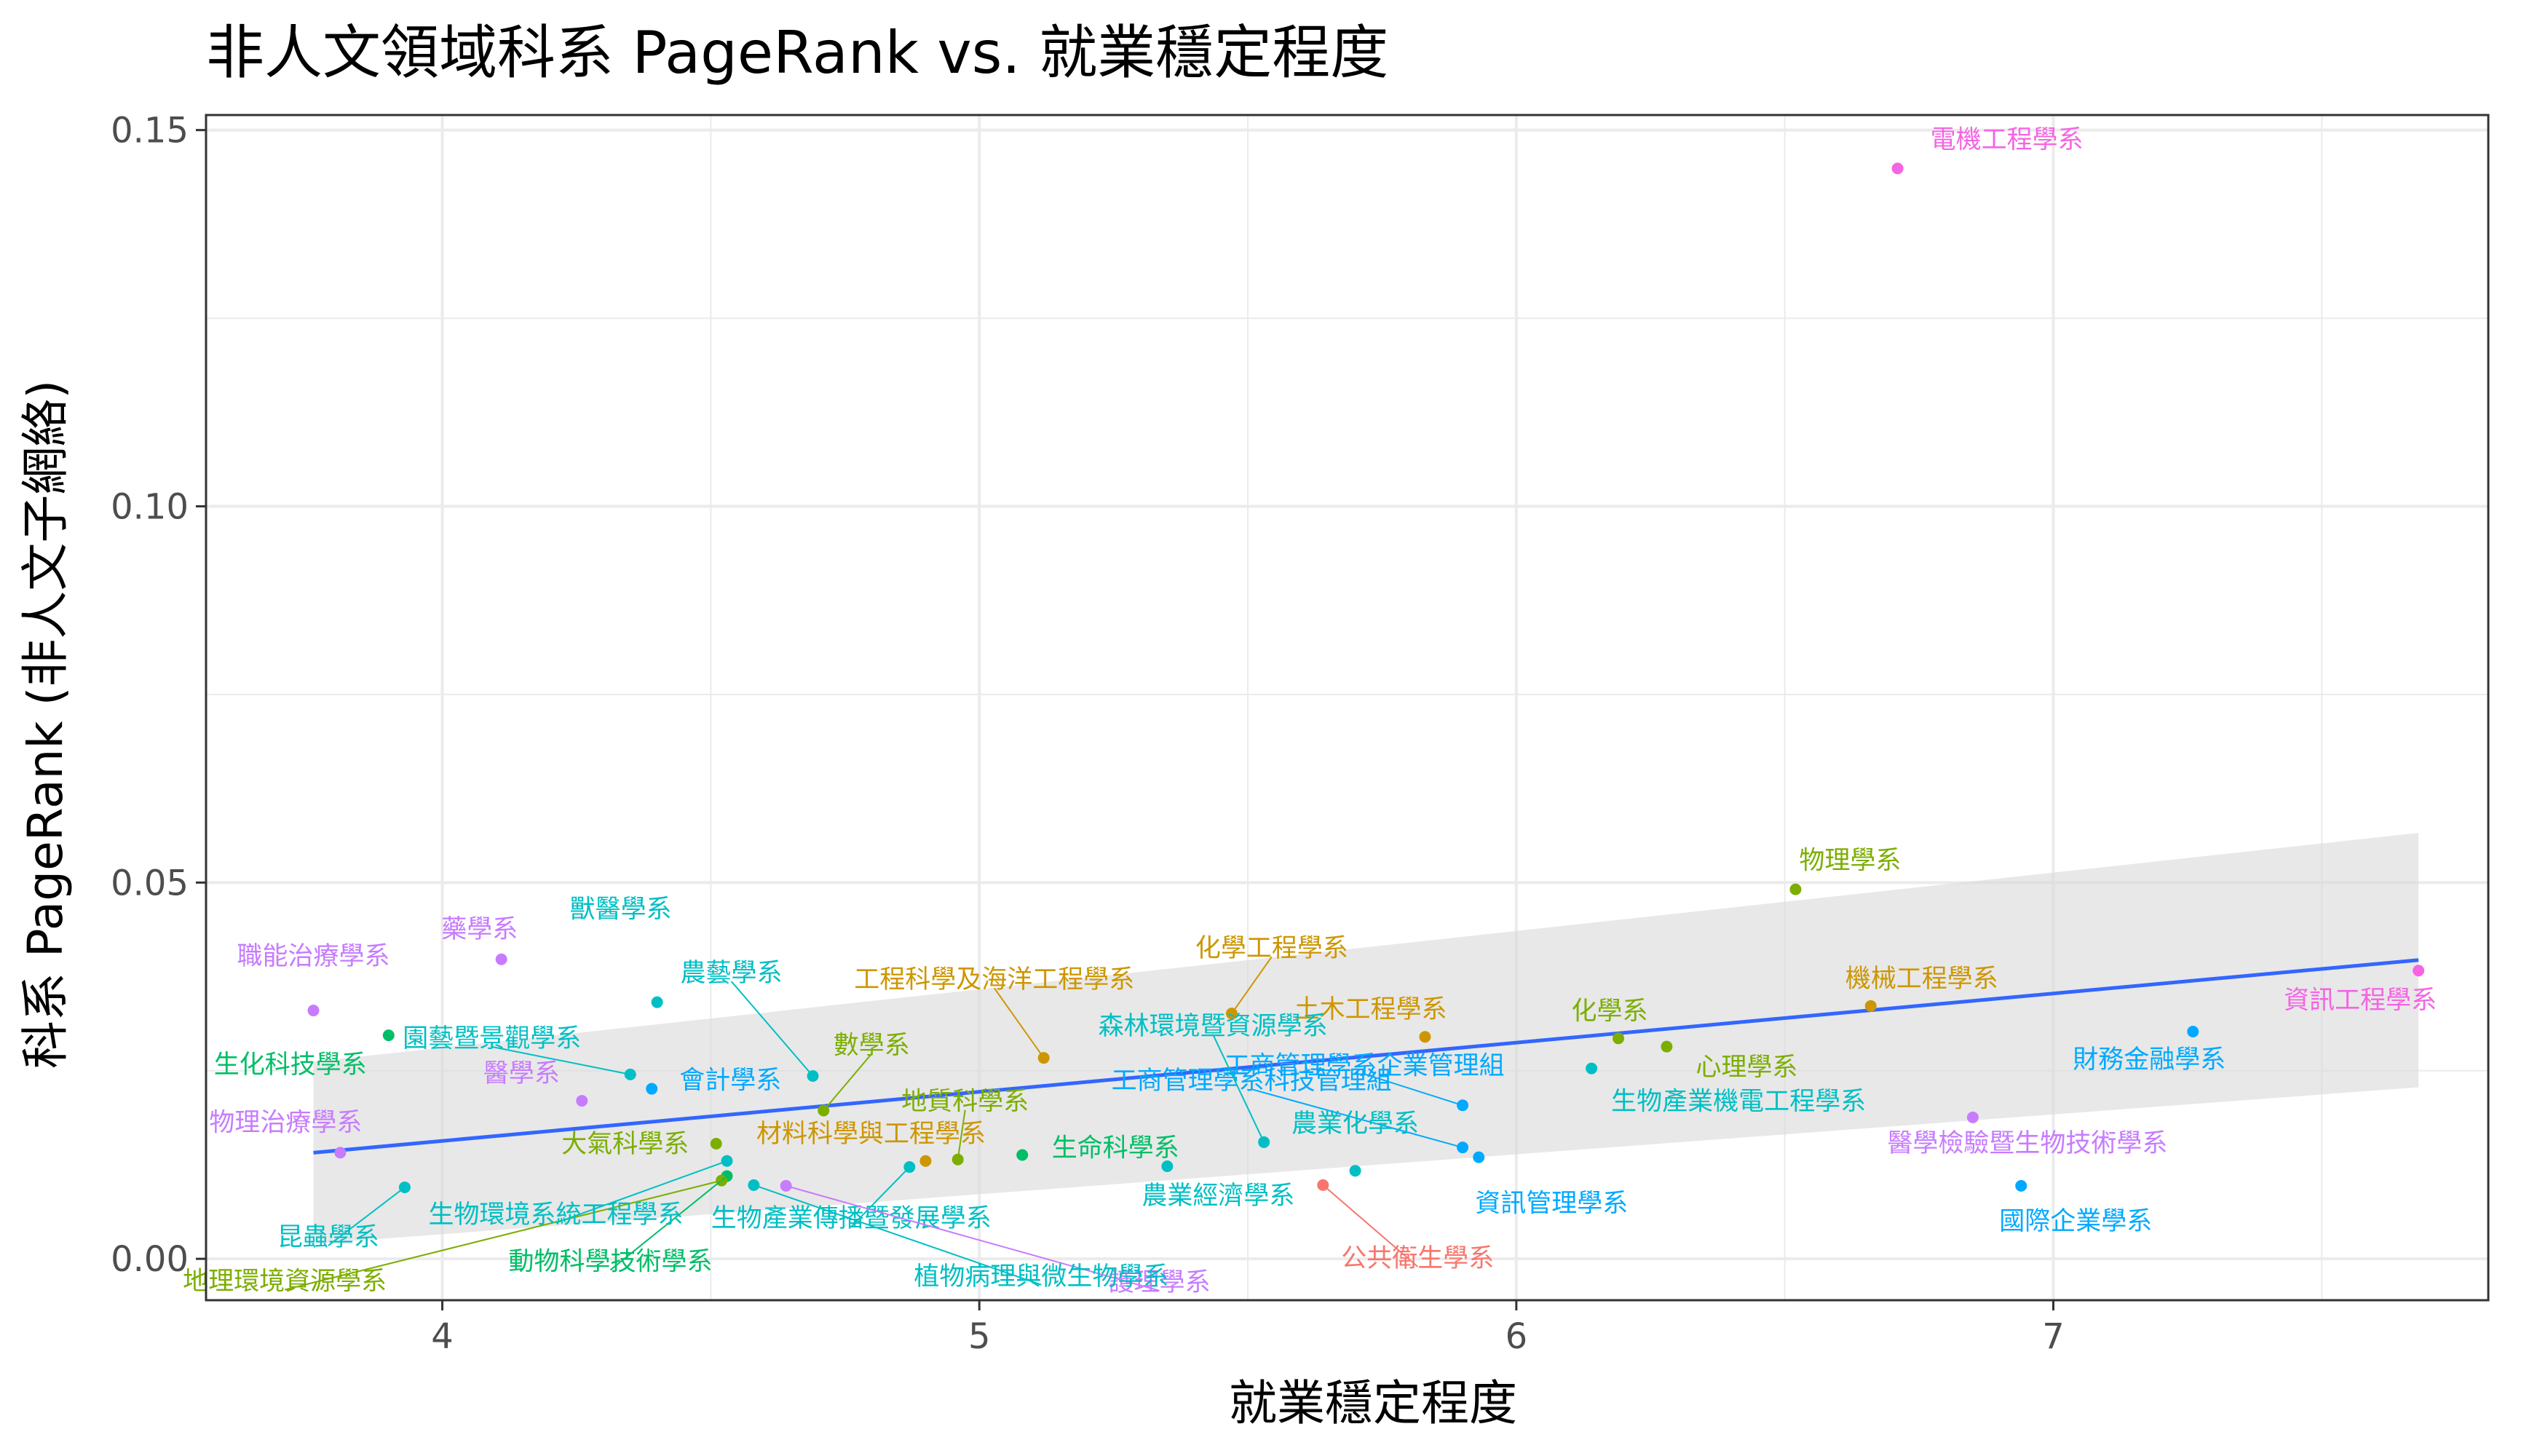 This screenshot has height=1456, width=2548. What do you see at coordinates (1271, 948) in the screenshot?
I see `point-label: 化學工程學系` at bounding box center [1271, 948].